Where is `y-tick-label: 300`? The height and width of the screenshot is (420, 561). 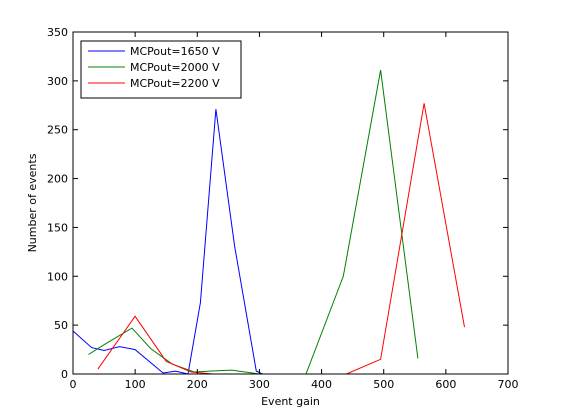 y-tick-label: 300 is located at coordinates (57, 81).